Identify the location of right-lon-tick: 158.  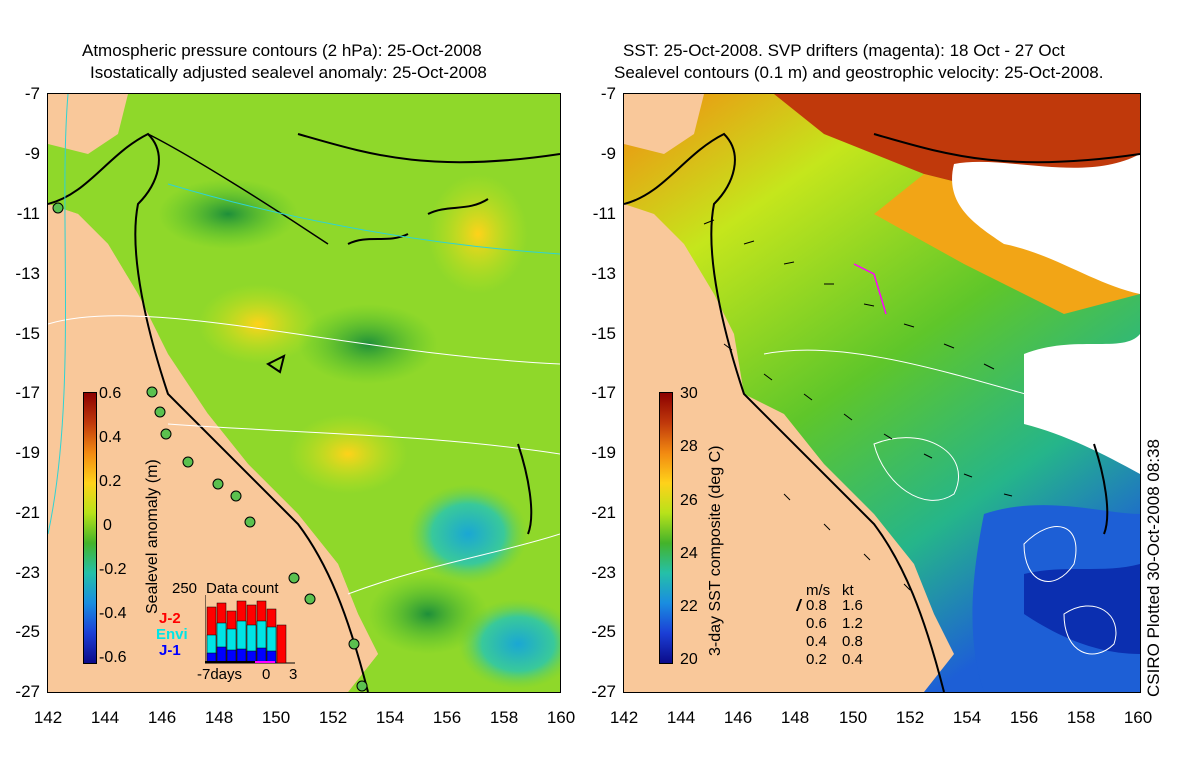
(1081, 717).